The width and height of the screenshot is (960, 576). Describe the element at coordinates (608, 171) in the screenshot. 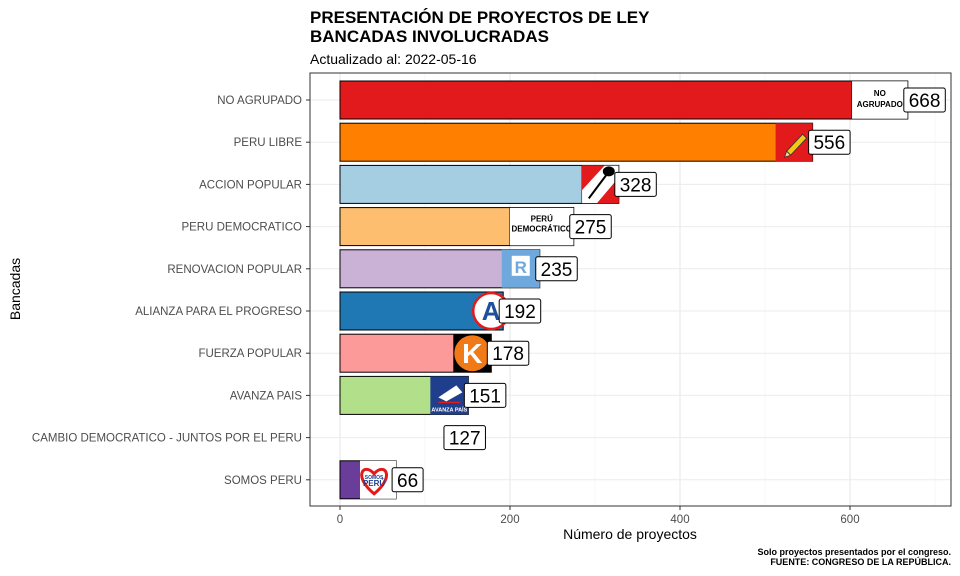

I see `shovel-icon` at that location.